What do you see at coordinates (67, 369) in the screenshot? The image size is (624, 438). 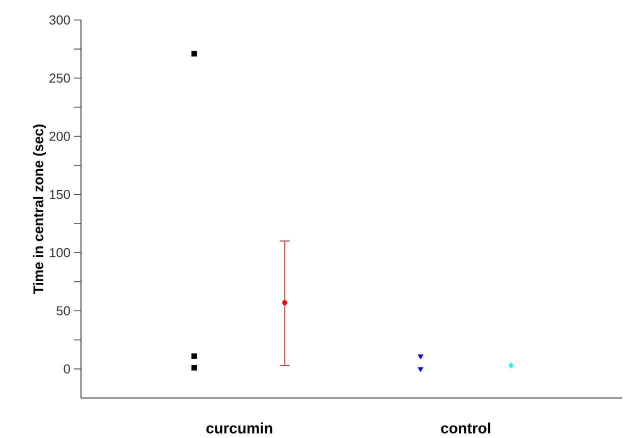 I see `y-tick-label: 0` at bounding box center [67, 369].